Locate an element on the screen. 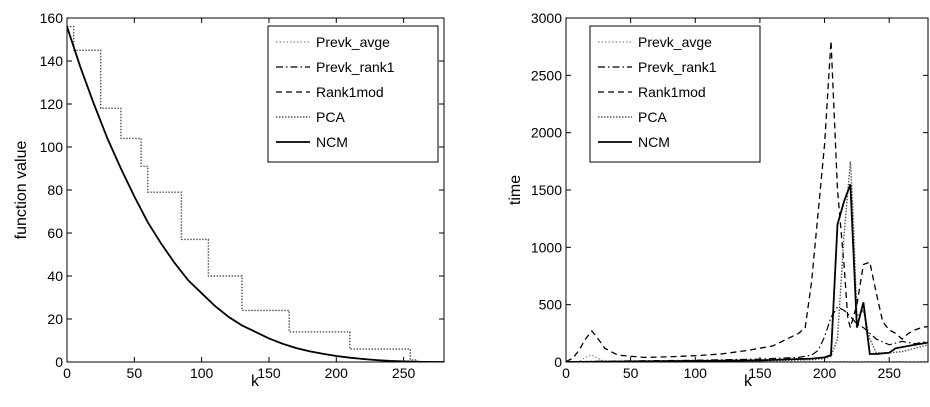 This screenshot has height=407, width=930. y-tick-label: 3000 is located at coordinates (546, 18).